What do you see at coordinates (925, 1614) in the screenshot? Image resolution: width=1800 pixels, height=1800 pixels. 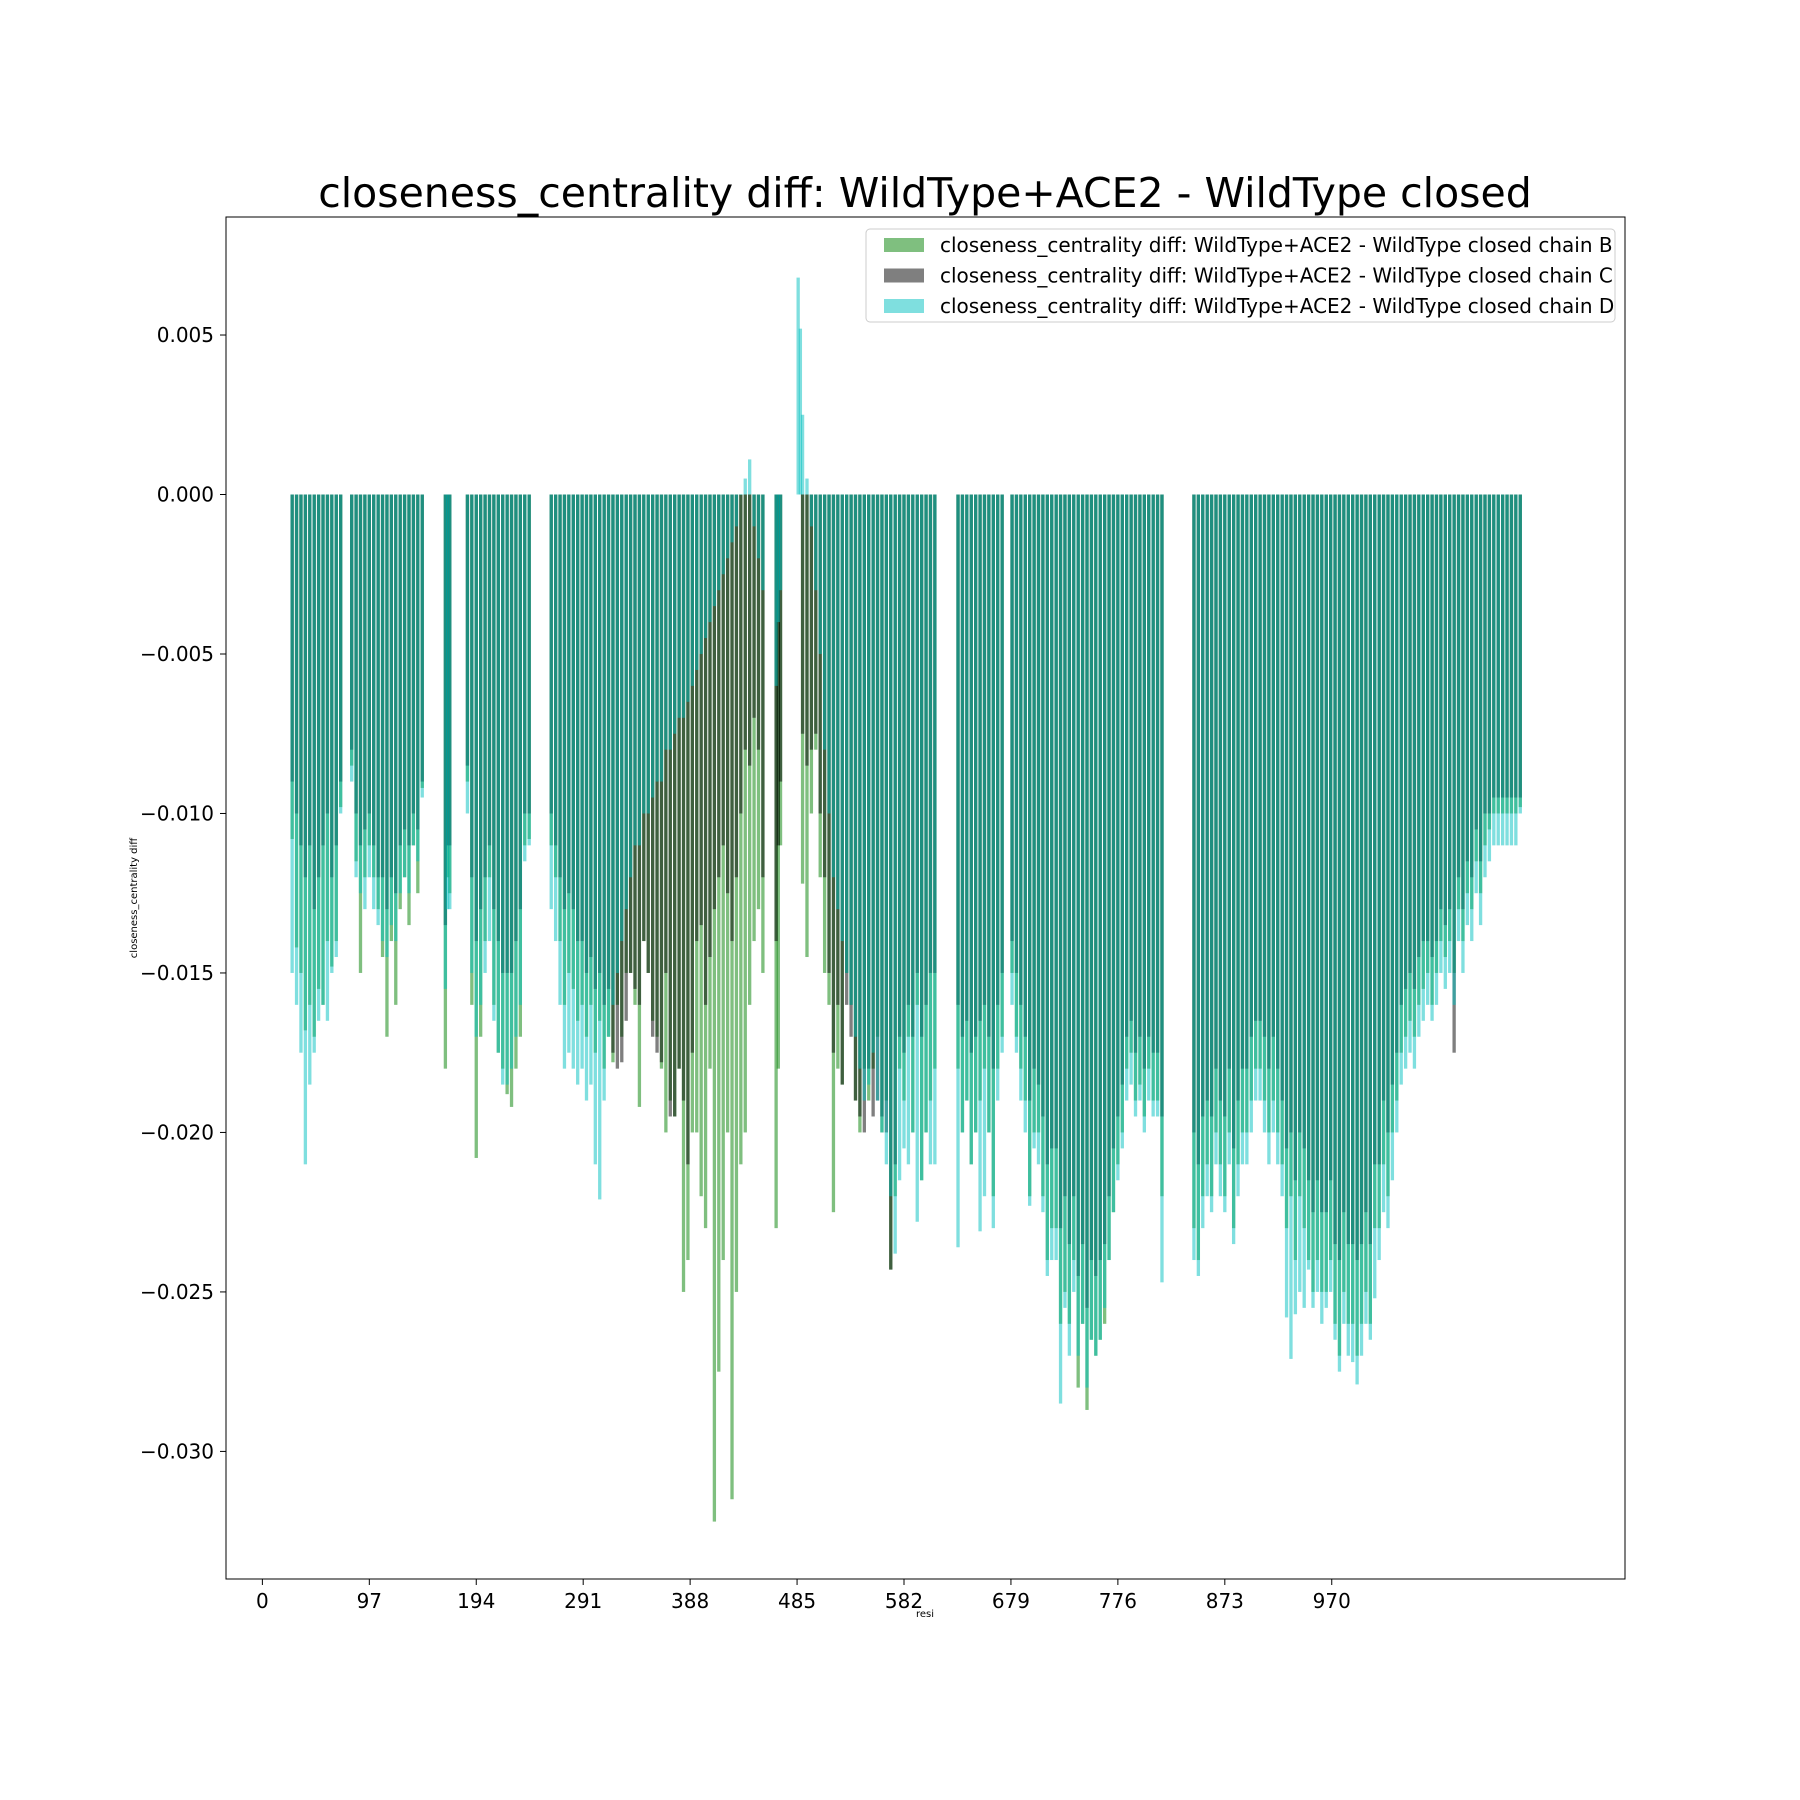 I see `x-axis-label: resi` at bounding box center [925, 1614].